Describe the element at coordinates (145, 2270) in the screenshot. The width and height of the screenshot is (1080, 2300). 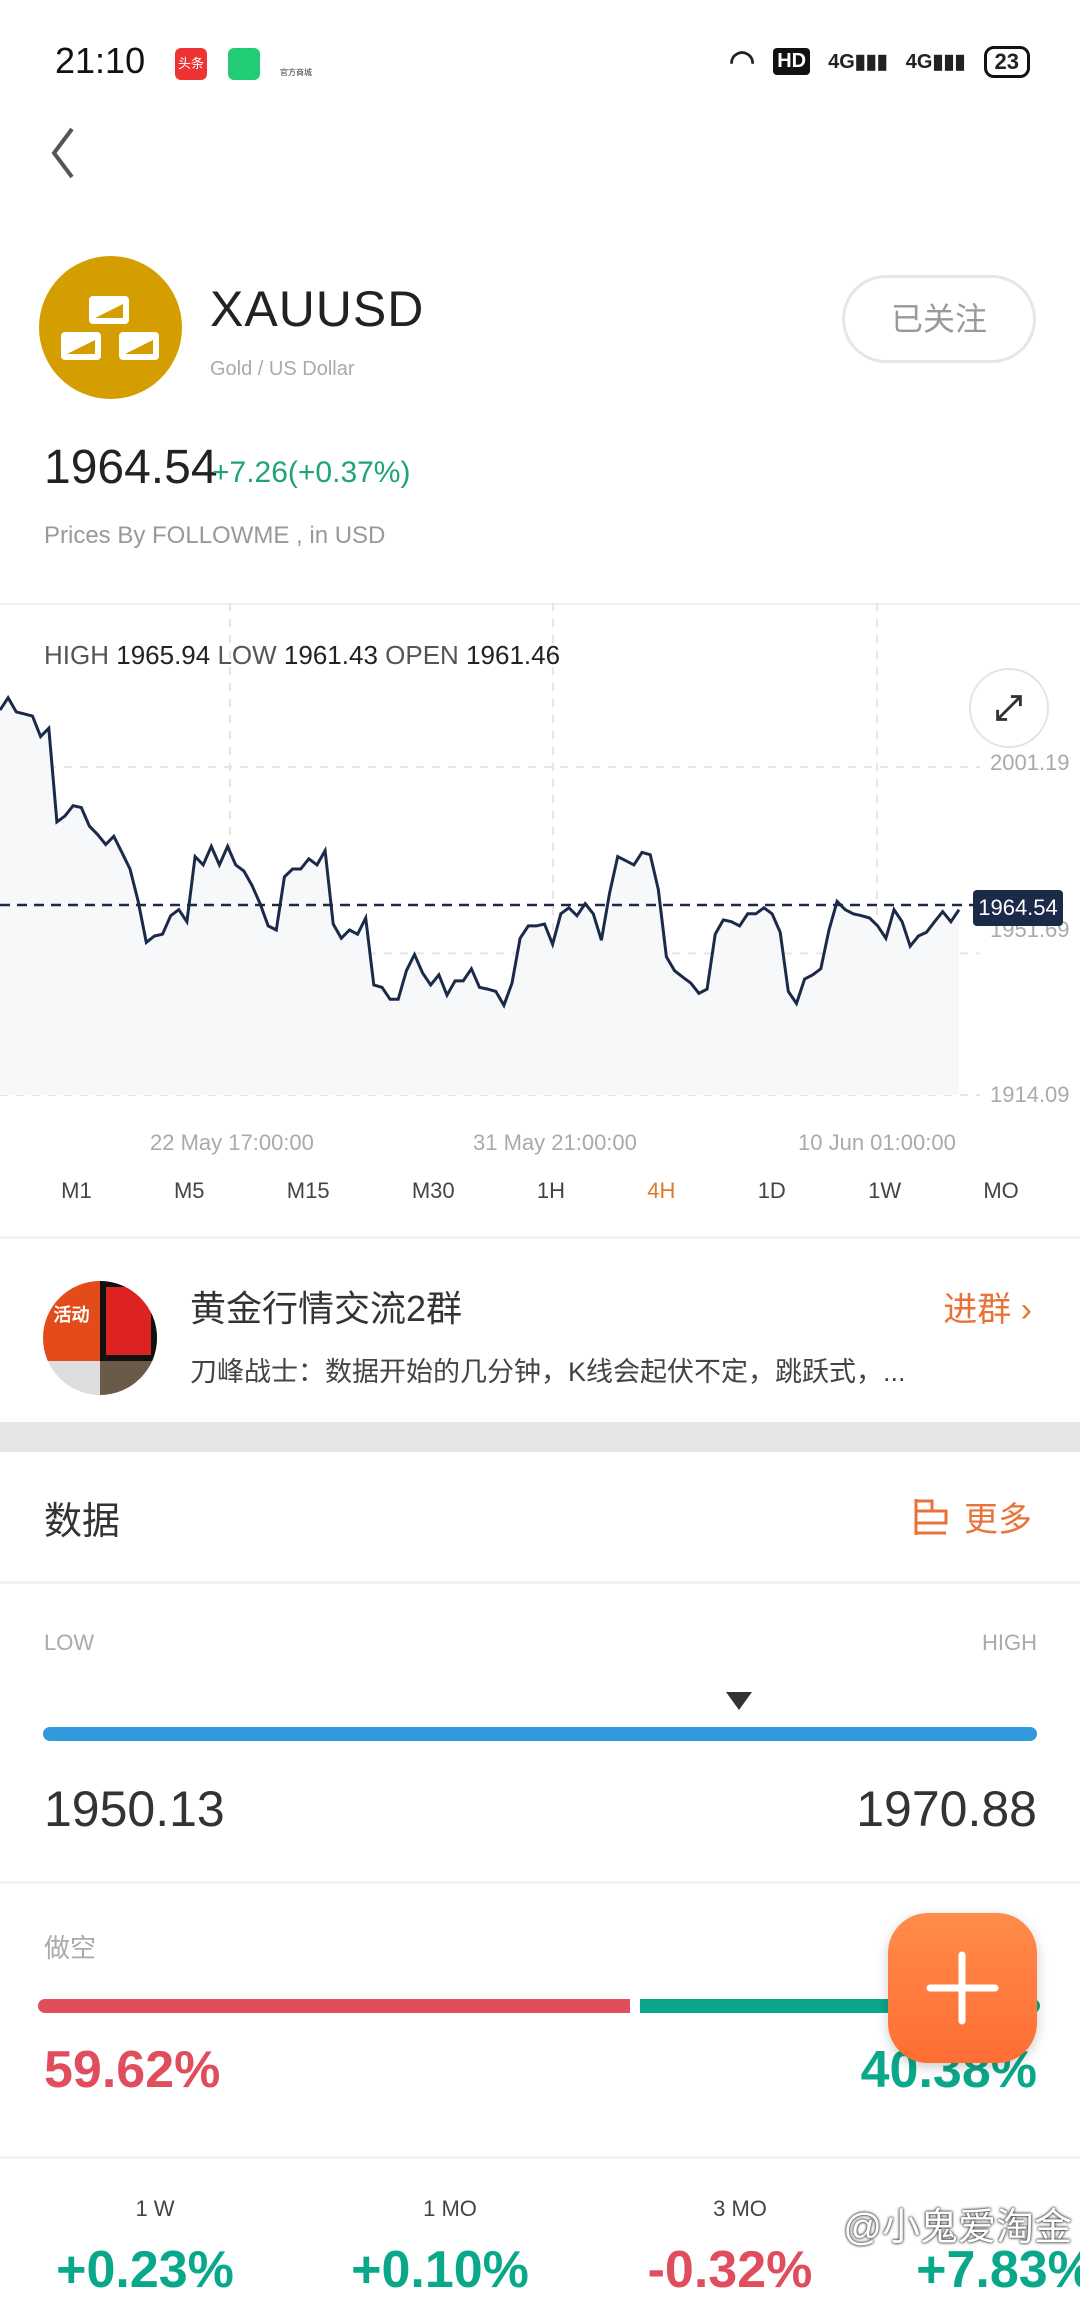
I see `period-change: +0.23%` at that location.